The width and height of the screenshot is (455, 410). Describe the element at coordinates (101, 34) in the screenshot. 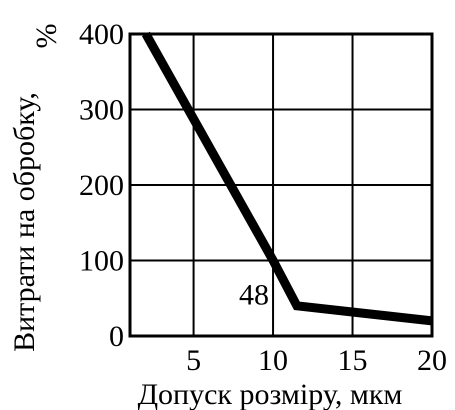

I see `y-tick-label: 400` at that location.